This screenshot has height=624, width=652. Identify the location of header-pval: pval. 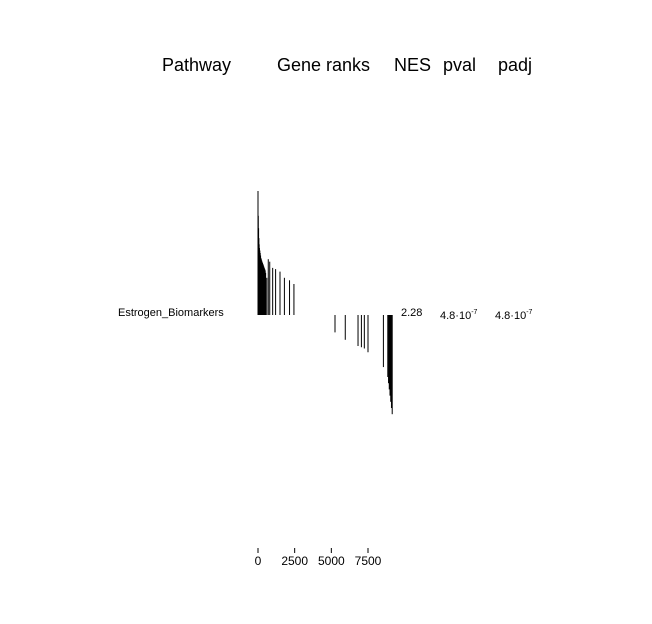
(460, 65).